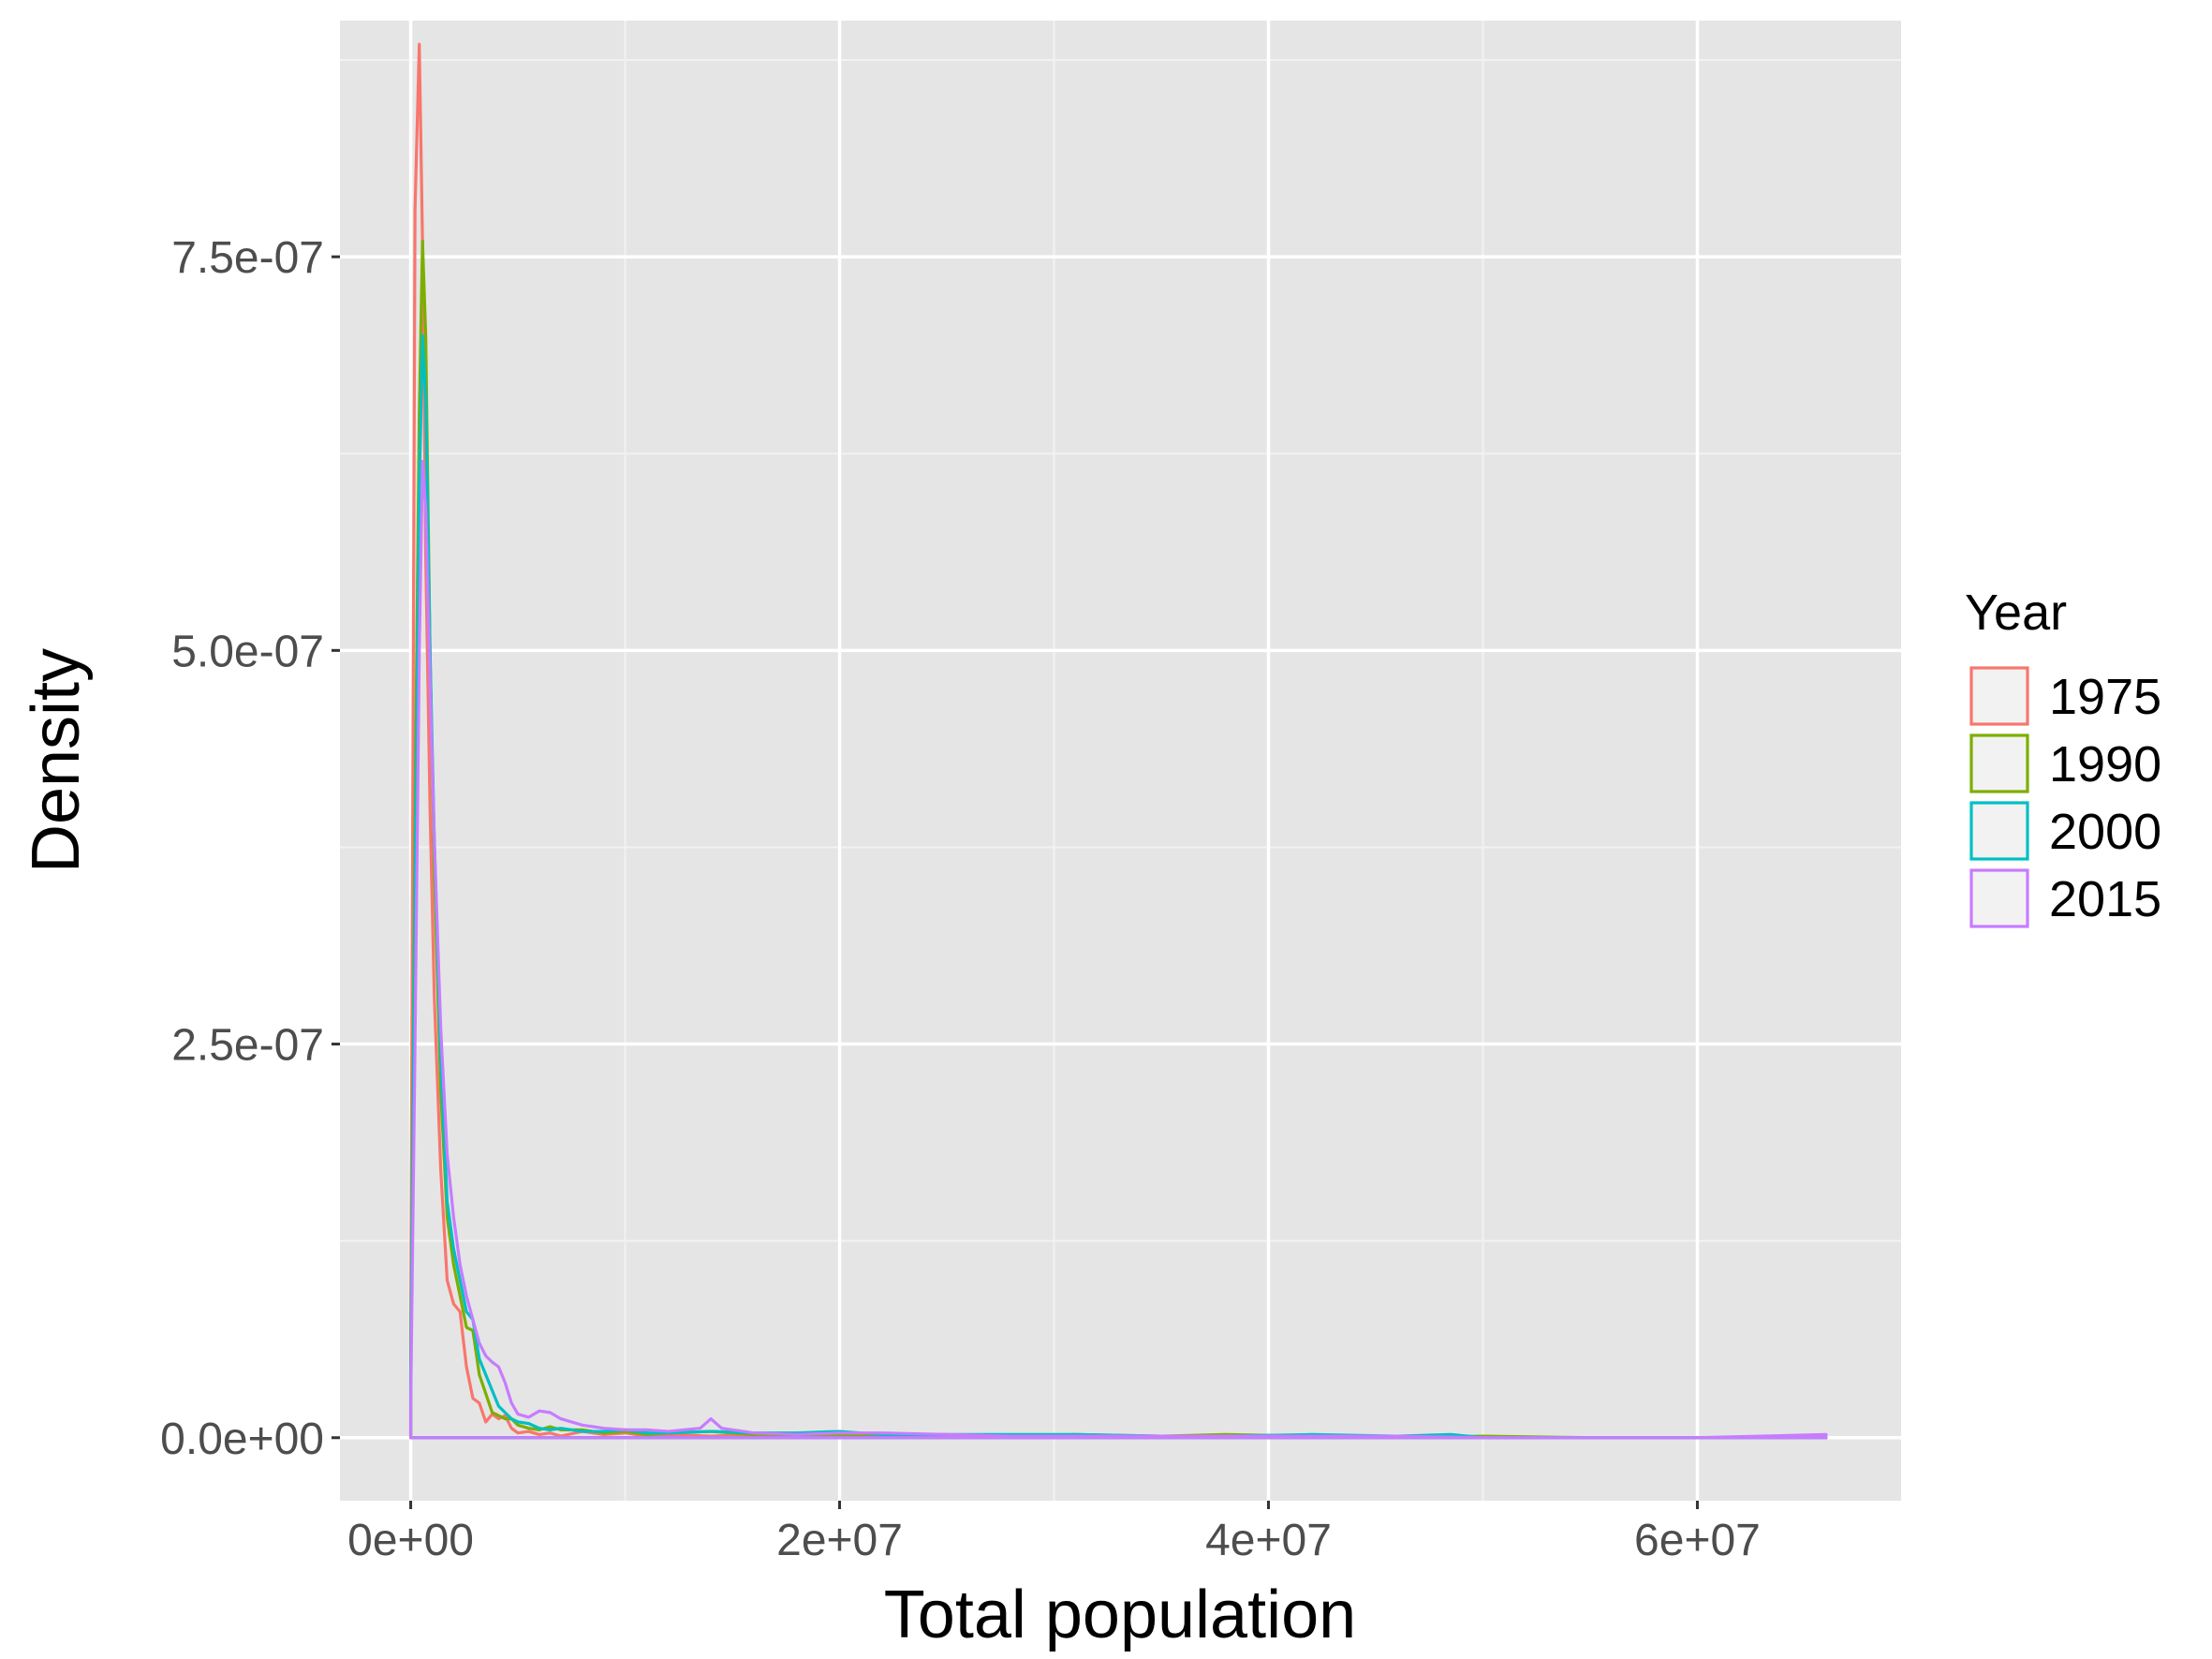 Image resolution: width=2212 pixels, height=1659 pixels. Describe the element at coordinates (1999, 898) in the screenshot. I see `legend-key-2015` at that location.